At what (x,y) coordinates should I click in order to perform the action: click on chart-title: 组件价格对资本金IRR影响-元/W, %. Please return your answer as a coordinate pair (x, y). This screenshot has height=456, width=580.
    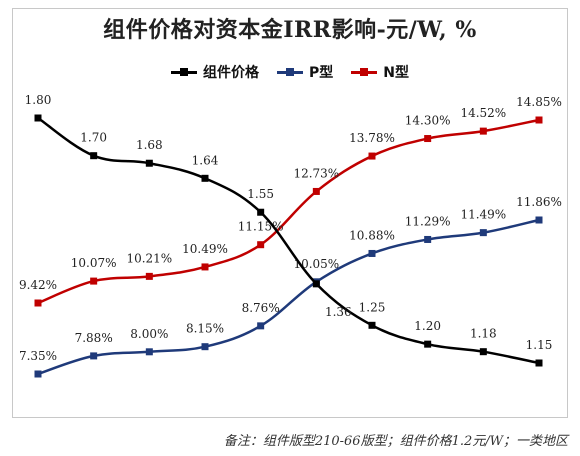
    Looking at the image, I should click on (290, 30).